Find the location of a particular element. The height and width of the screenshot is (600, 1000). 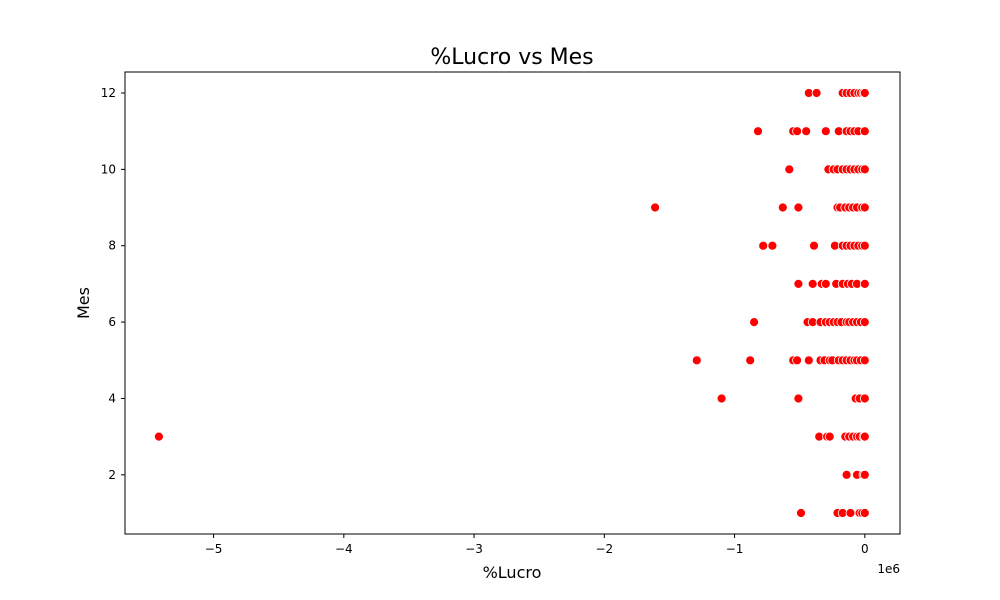

y-tick-label: 10 is located at coordinates (108, 169).